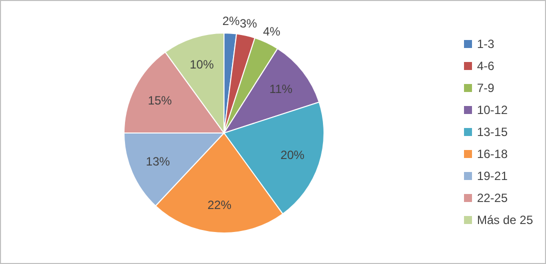 Image resolution: width=546 pixels, height=264 pixels. Describe the element at coordinates (492, 154) in the screenshot. I see `legend-label: 16-18` at that location.